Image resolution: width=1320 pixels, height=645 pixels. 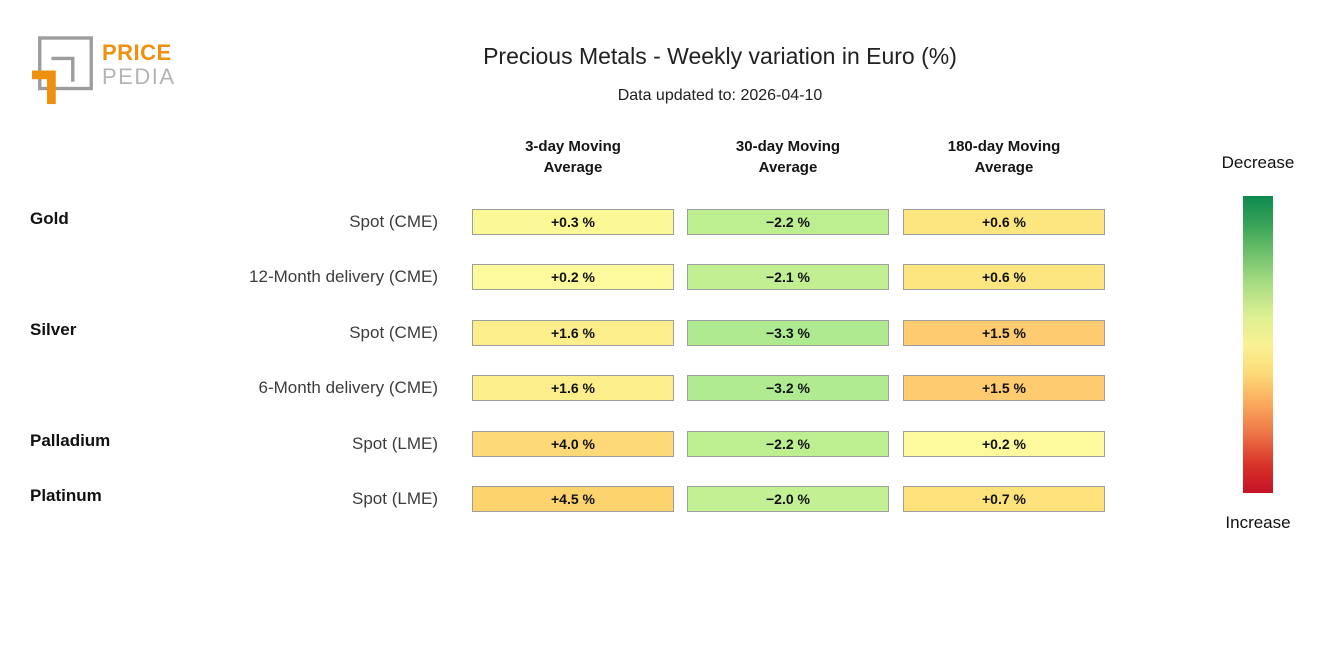 What do you see at coordinates (137, 52) in the screenshot?
I see `logo-word-price: PRICE` at bounding box center [137, 52].